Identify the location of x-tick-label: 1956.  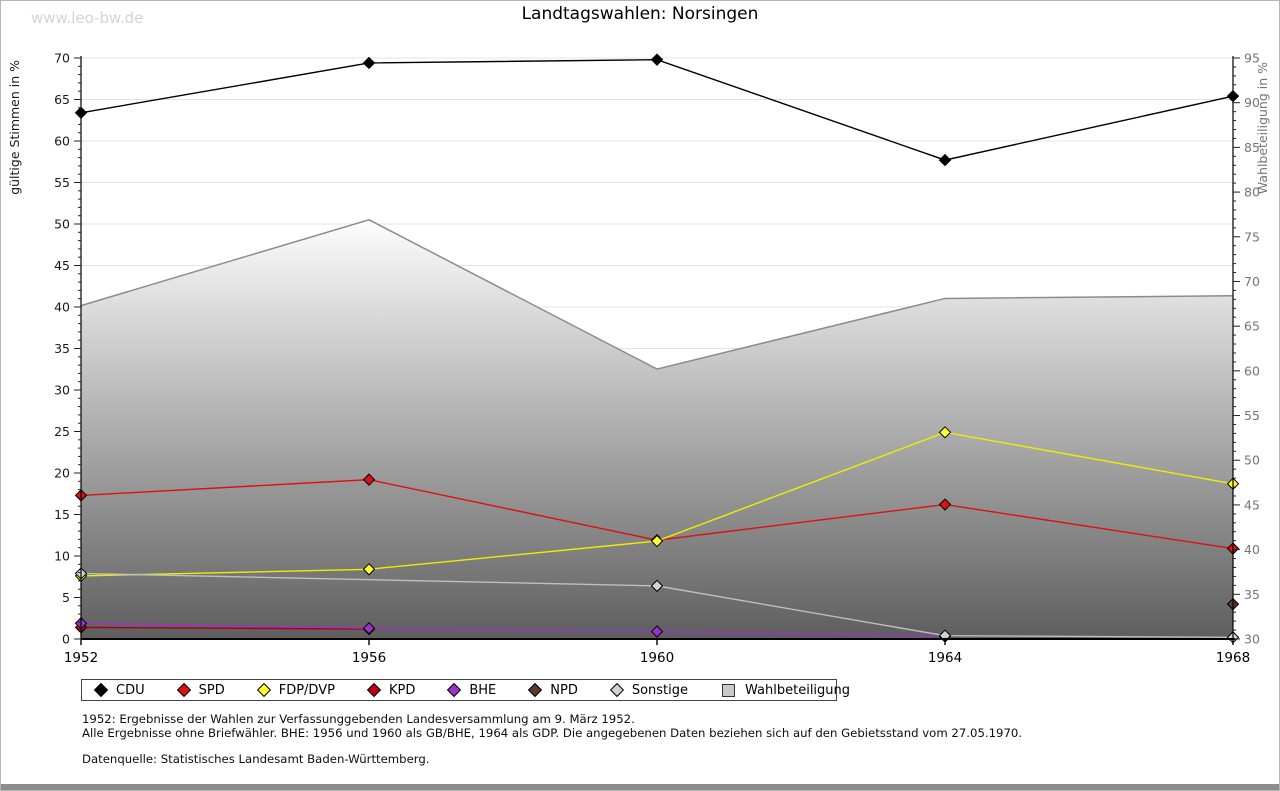
(369, 658).